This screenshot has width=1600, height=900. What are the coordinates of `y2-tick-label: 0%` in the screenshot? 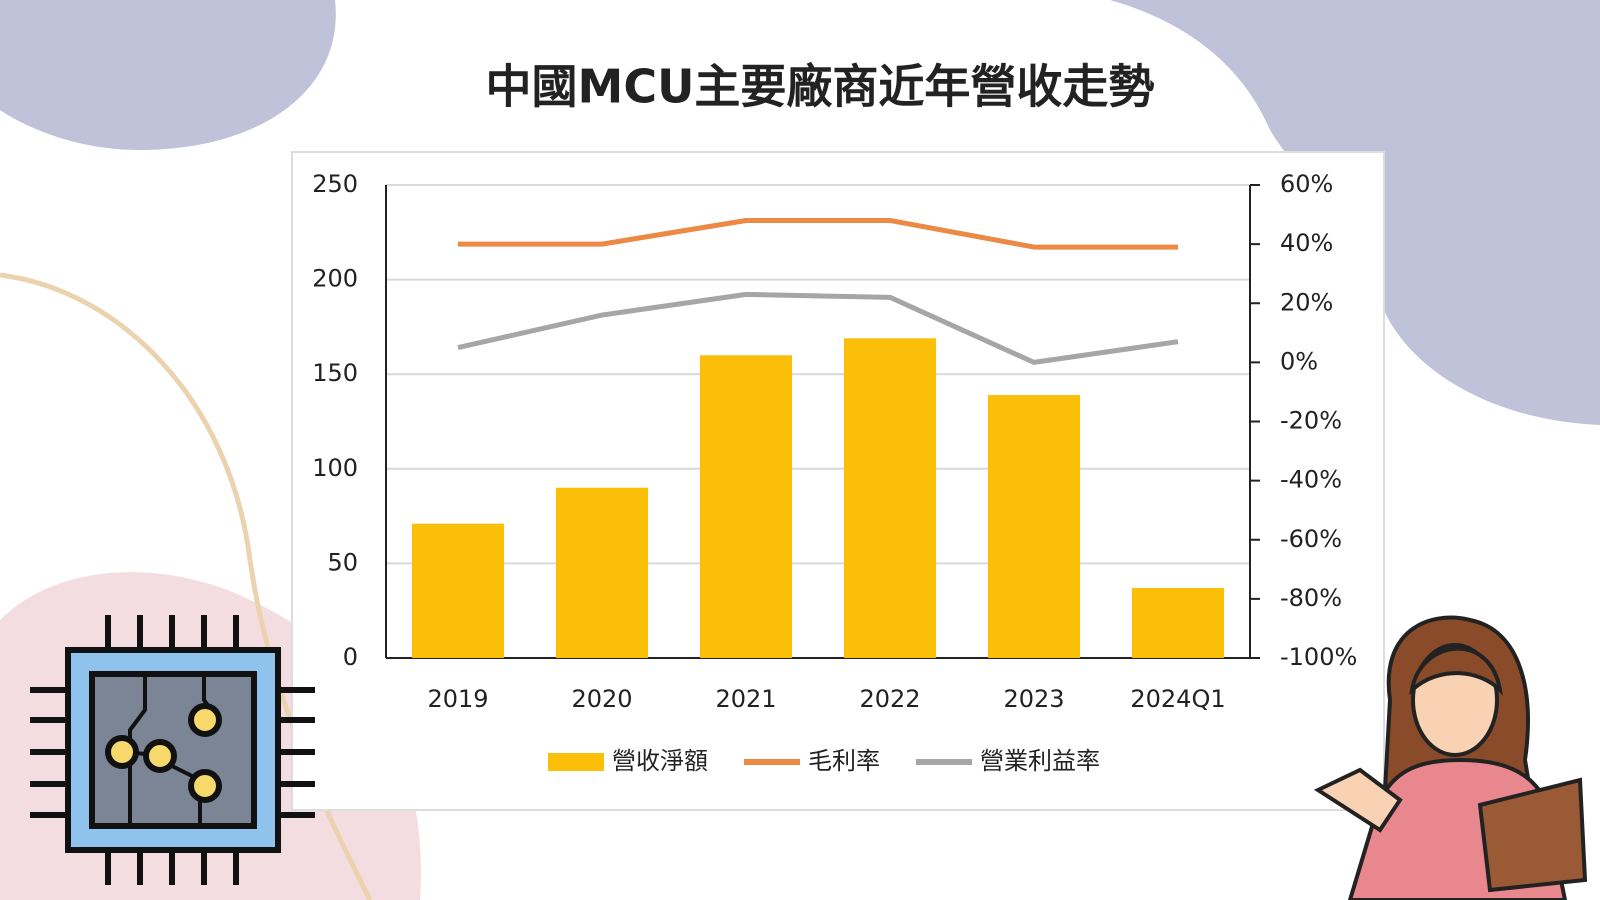 It's located at (1299, 361).